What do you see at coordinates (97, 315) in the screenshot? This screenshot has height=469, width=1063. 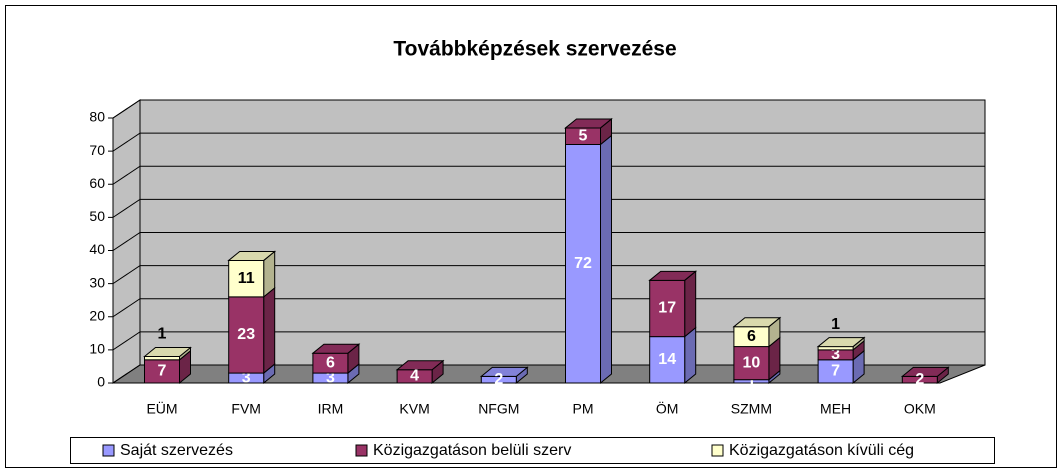 I see `y-tick-label: 20` at bounding box center [97, 315].